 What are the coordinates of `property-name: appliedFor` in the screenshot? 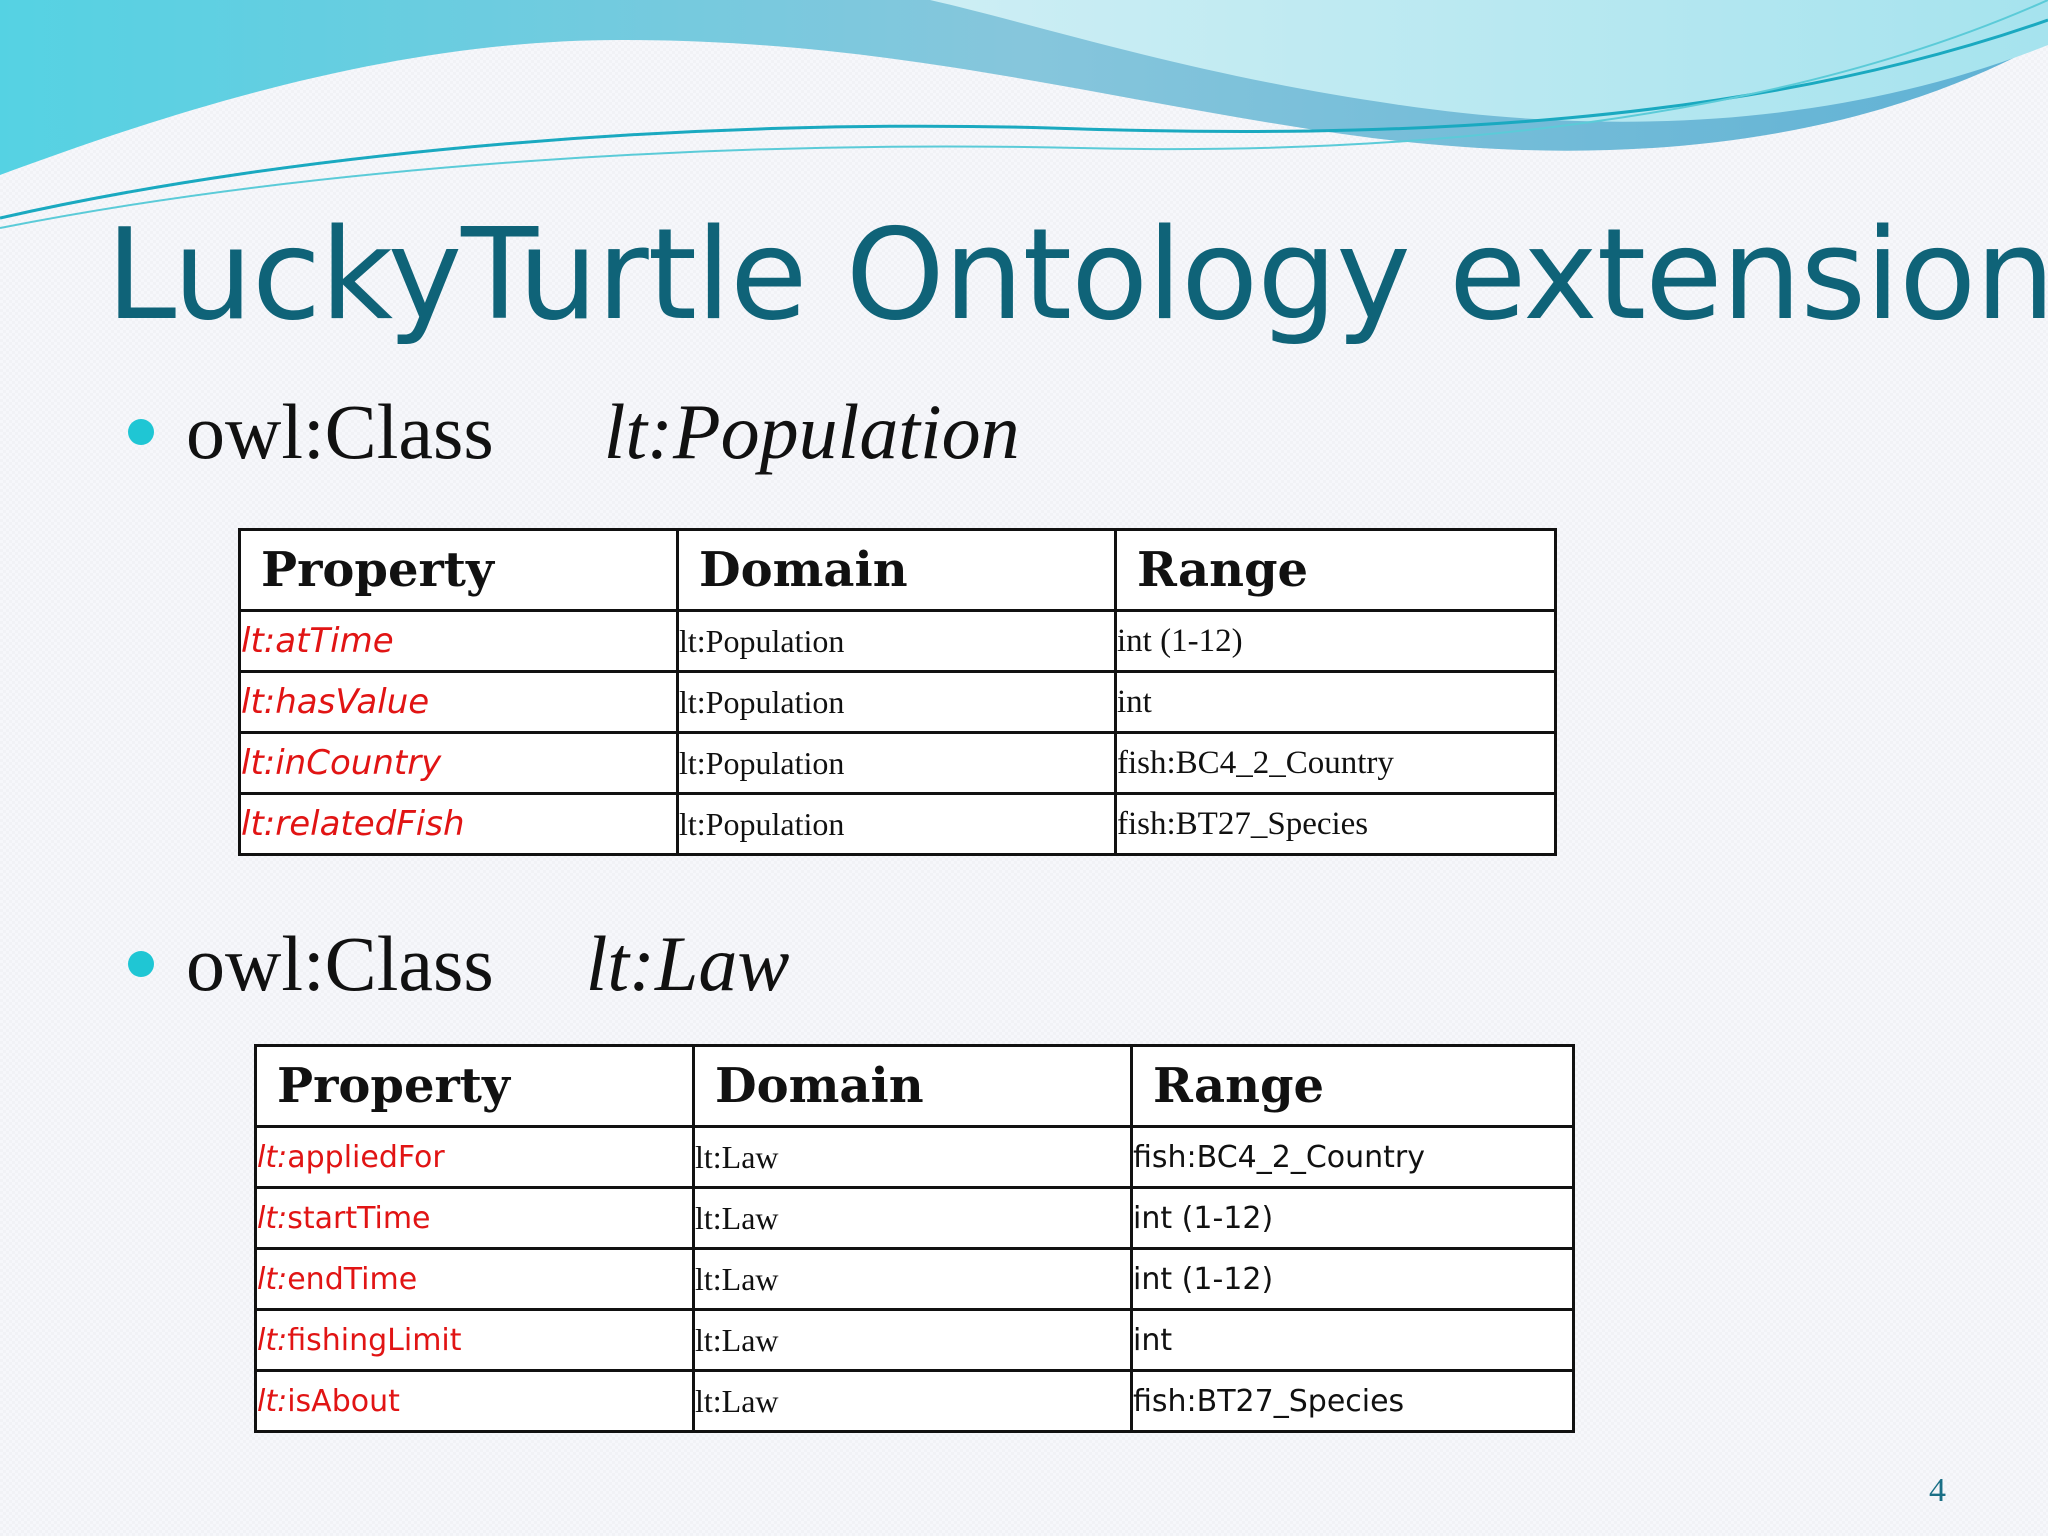 It's located at (366, 1157).